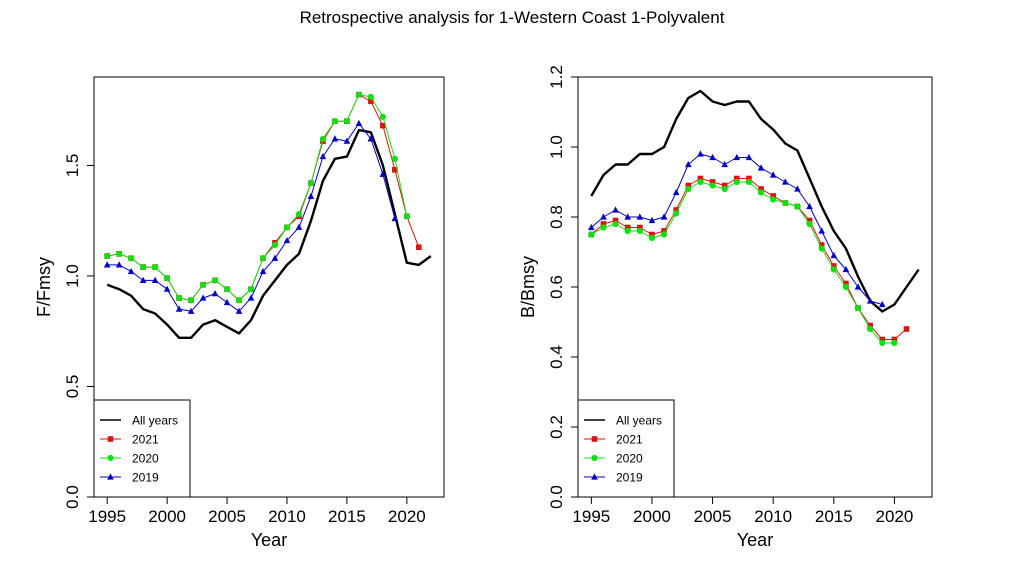 This screenshot has width=1024, height=576. What do you see at coordinates (145, 440) in the screenshot?
I see `legend-label: 2021` at bounding box center [145, 440].